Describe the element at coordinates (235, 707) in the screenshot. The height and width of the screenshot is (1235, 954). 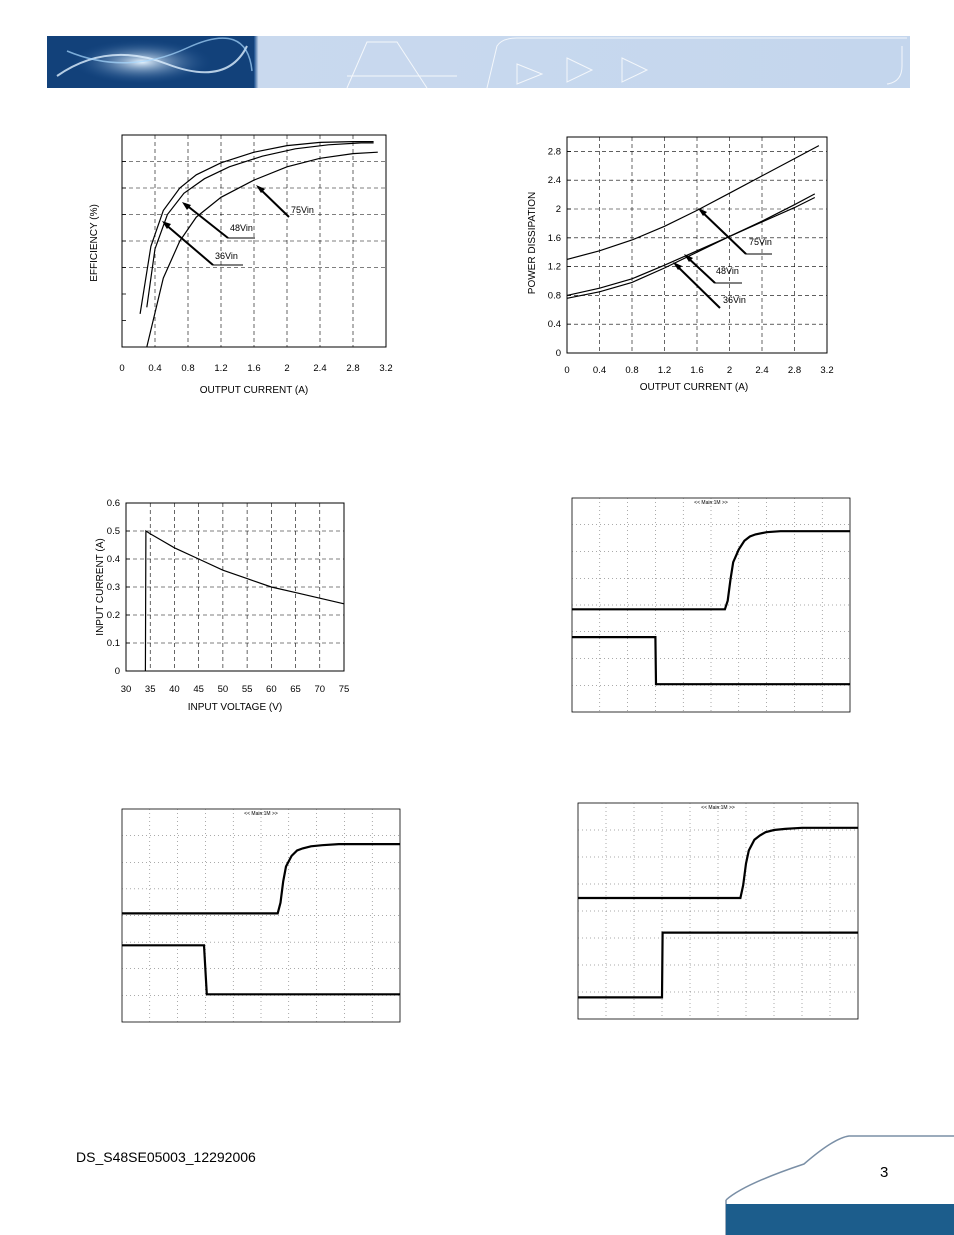
I see `x-axis-label: INPUT VOLTAGE (V)` at that location.